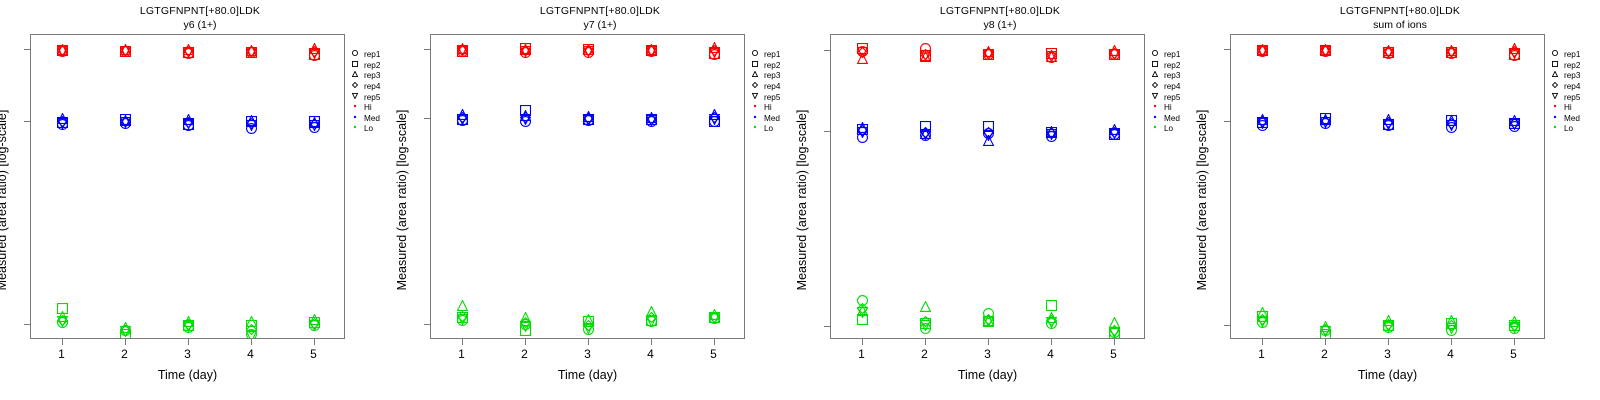 Image resolution: width=1600 pixels, height=400 pixels. I want to click on triangle-up-icon, so click(758, 76).